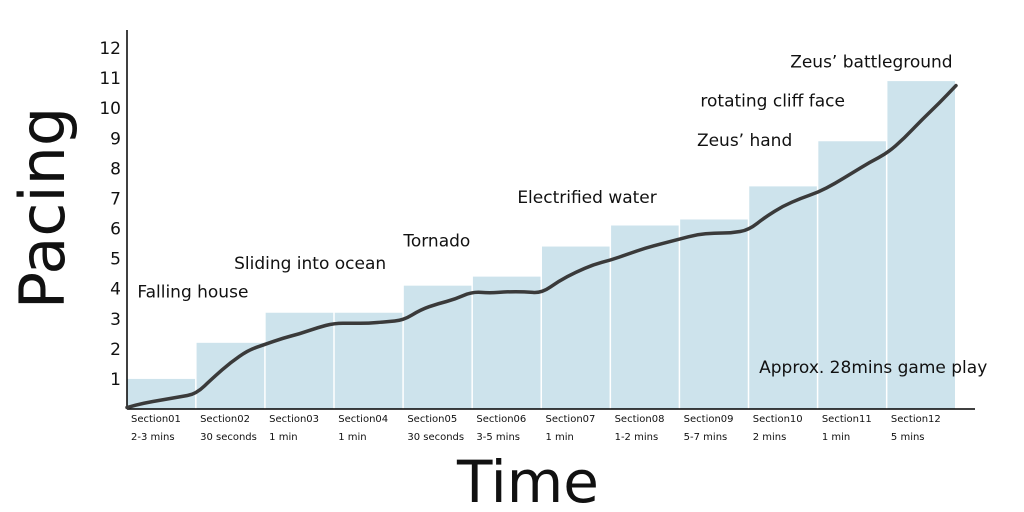 The width and height of the screenshot is (1024, 512). I want to click on bar-section10, so click(783, 297).